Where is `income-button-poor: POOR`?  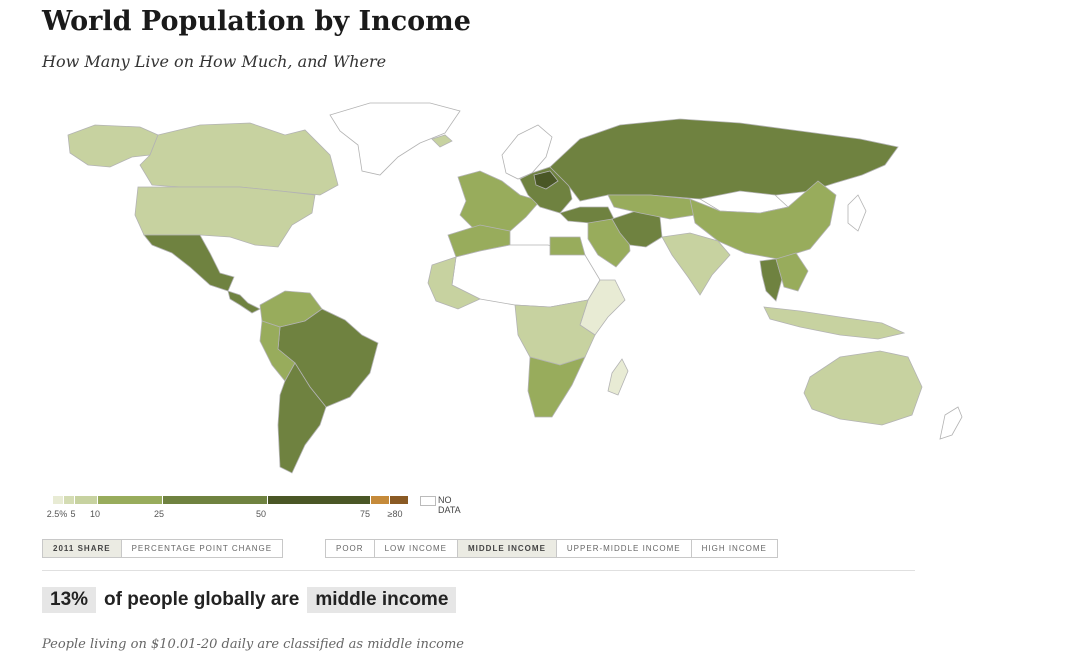
income-button-poor: POOR is located at coordinates (350, 548).